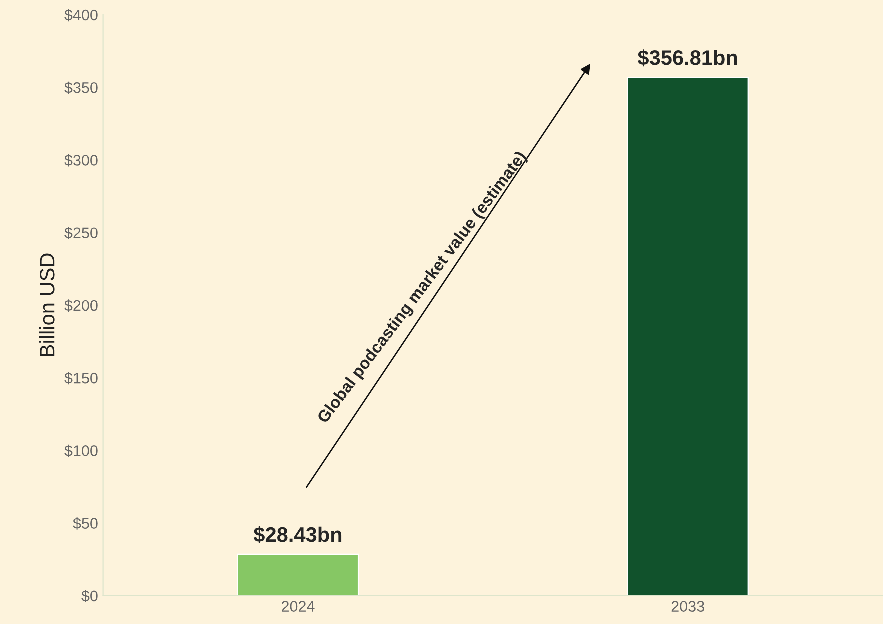 This screenshot has width=883, height=624. I want to click on y-tick-label: $200, so click(81, 306).